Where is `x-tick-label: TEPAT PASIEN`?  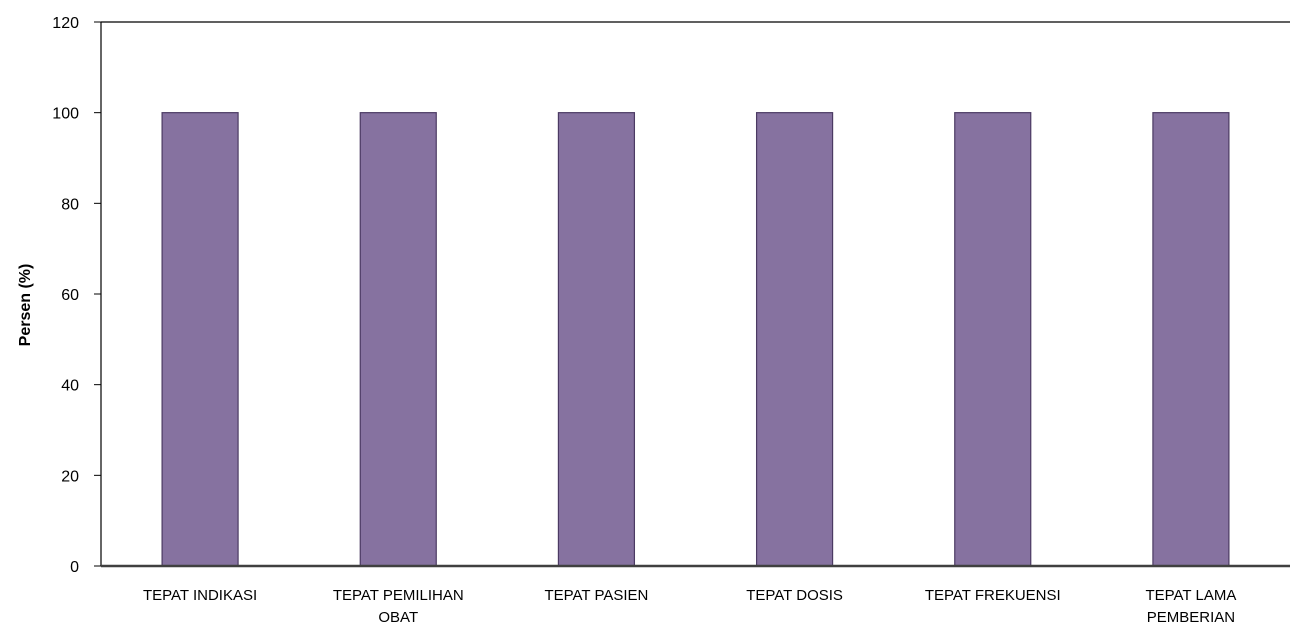
x-tick-label: TEPAT PASIEN is located at coordinates (596, 595).